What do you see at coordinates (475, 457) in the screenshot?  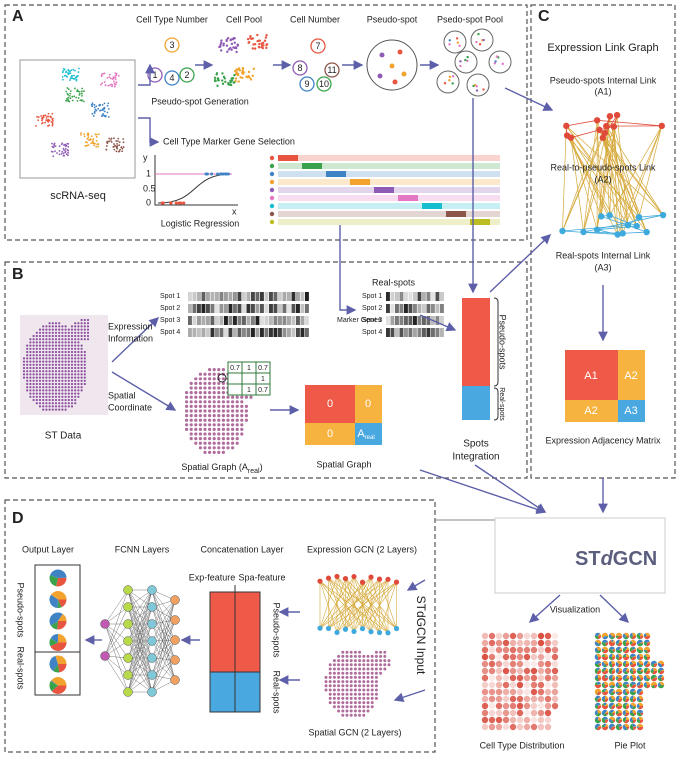 I see `integration-title: Integration` at bounding box center [475, 457].